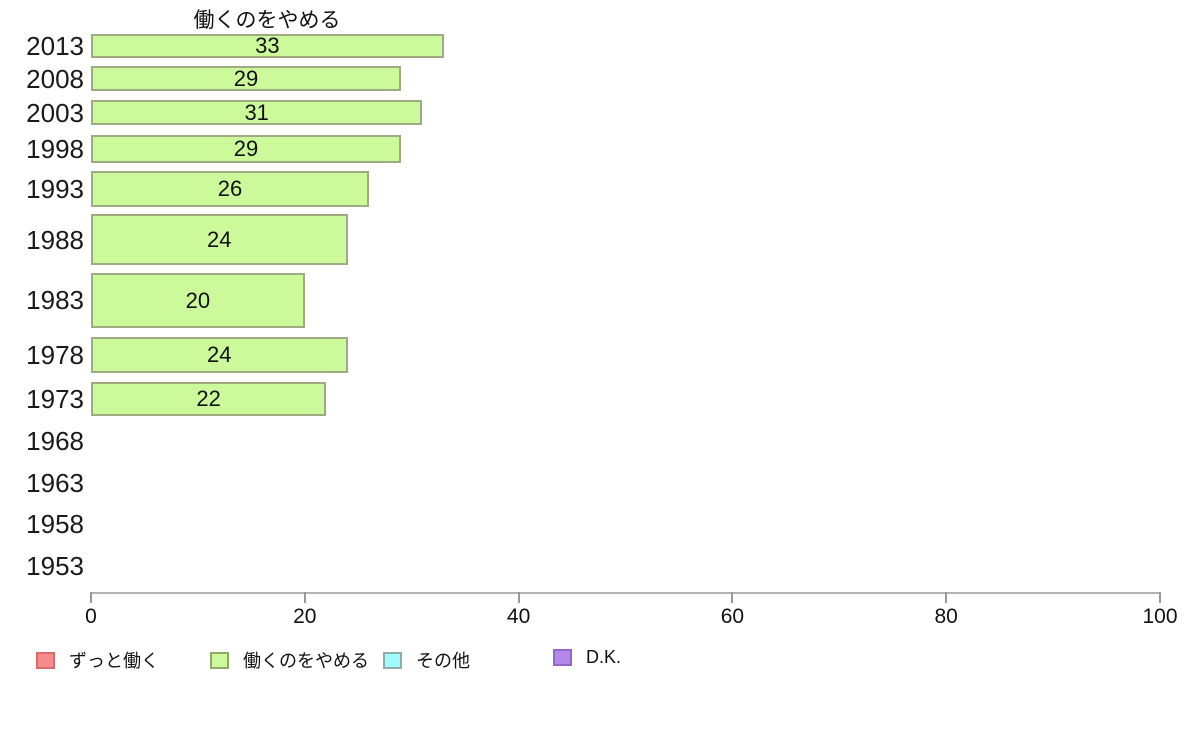 The width and height of the screenshot is (1188, 736). I want to click on bar-value-label: 33, so click(267, 45).